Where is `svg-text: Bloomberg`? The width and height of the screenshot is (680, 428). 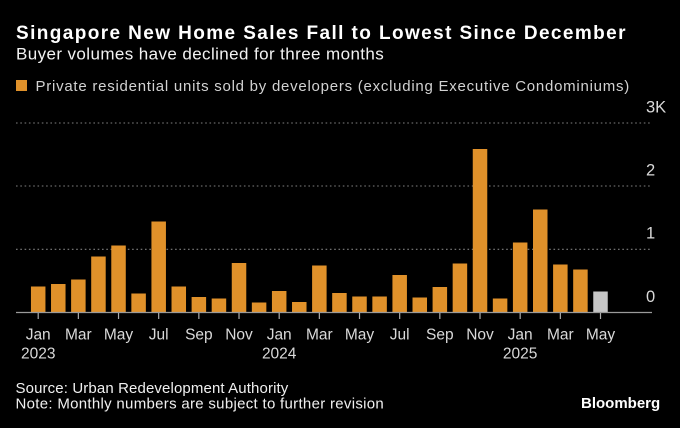
svg-text: Bloomberg is located at coordinates (620, 403).